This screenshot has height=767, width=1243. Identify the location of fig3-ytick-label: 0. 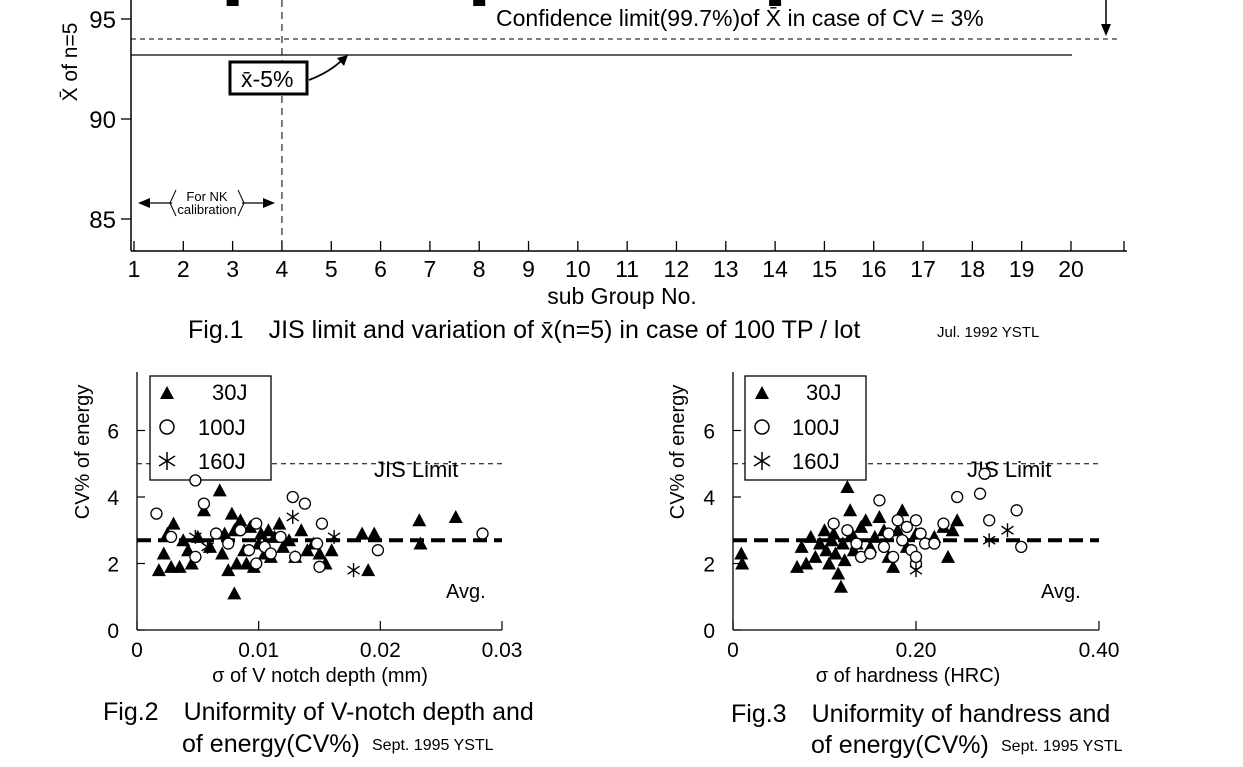
(709, 631).